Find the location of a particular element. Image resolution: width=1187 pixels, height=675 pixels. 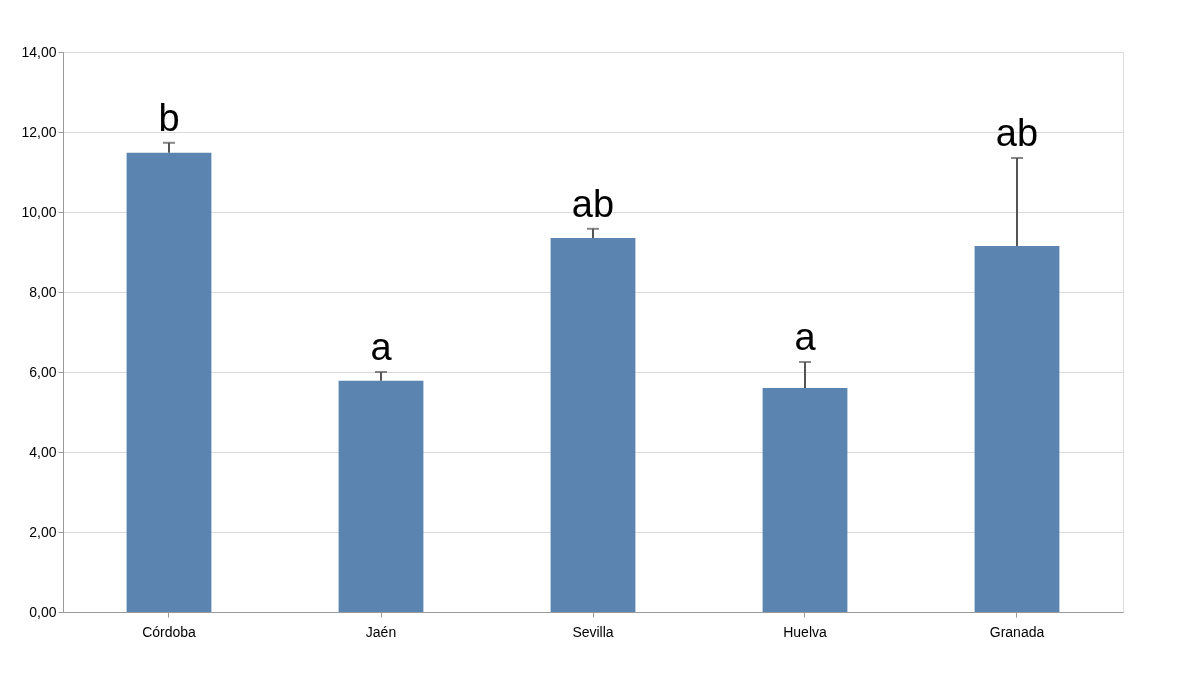

y-tick-label: 2,00 is located at coordinates (43, 531).